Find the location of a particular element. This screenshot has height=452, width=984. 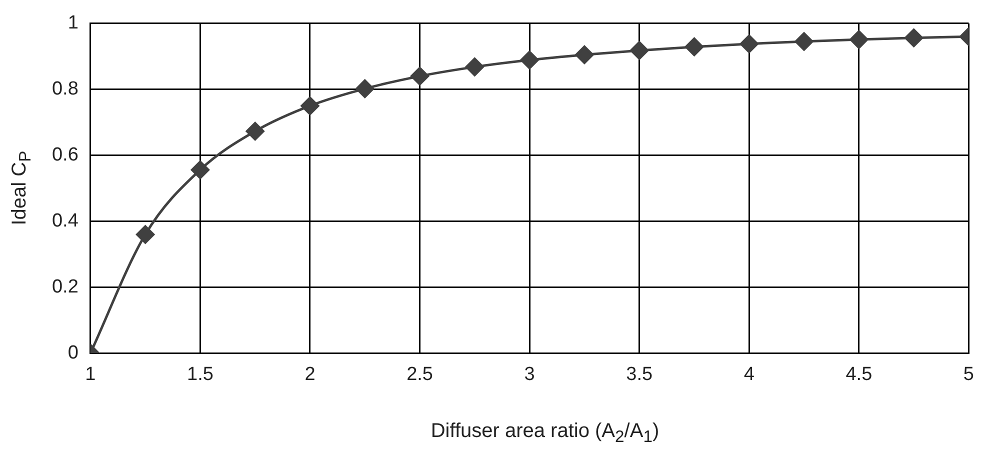

x-tick-label: 1 is located at coordinates (90, 374).